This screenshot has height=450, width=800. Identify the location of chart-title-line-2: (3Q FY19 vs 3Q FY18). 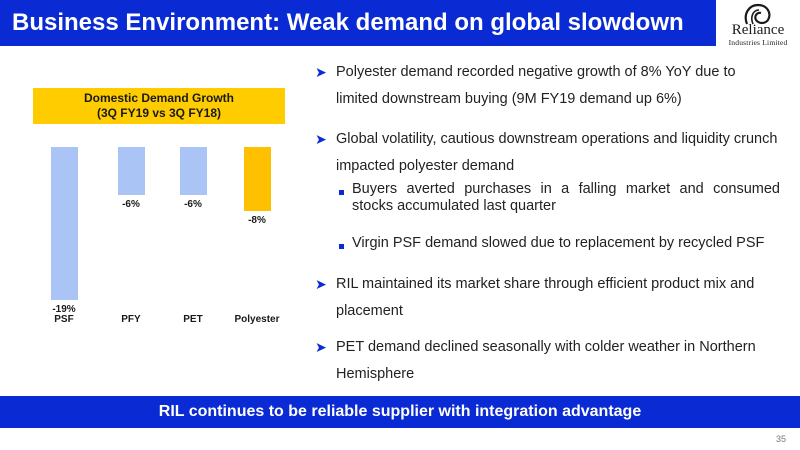
(159, 113).